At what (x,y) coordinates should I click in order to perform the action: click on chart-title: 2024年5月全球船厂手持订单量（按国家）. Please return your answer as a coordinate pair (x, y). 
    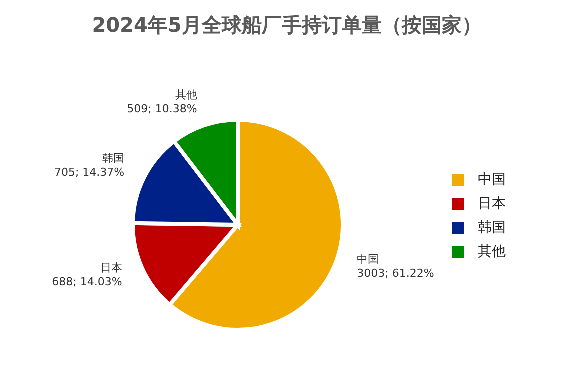
    Looking at the image, I should click on (287, 25).